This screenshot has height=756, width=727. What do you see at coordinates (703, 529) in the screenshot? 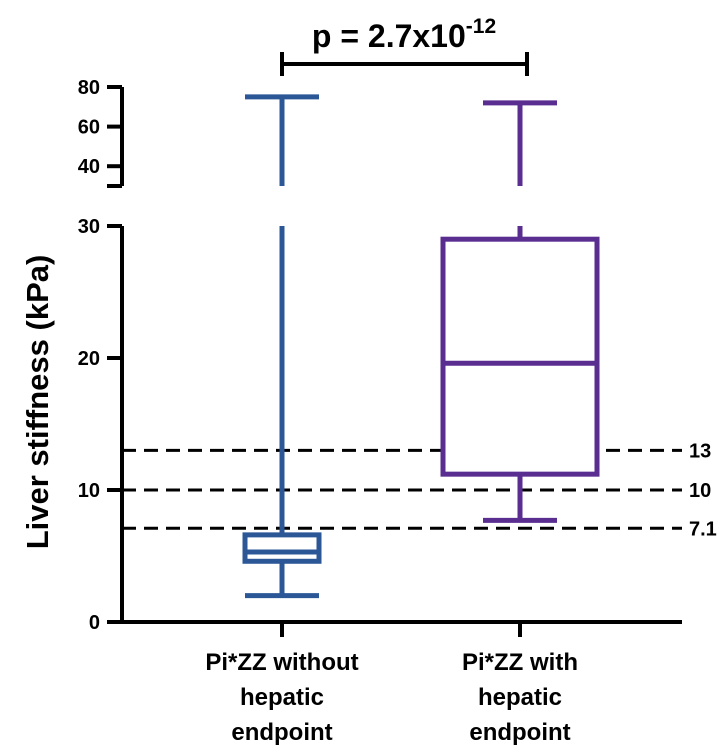
I see `reference-line-label: 7.1` at bounding box center [703, 529].